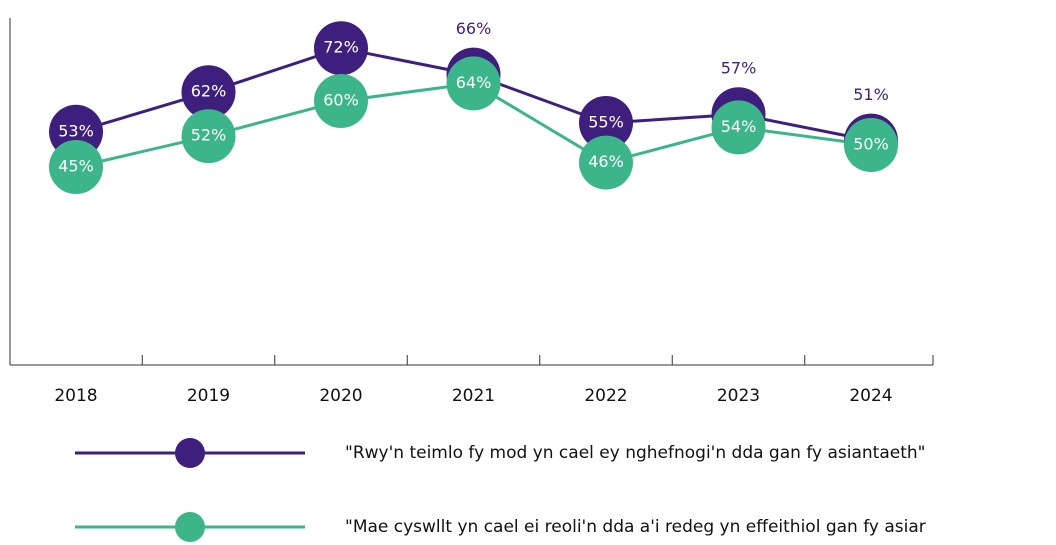 This screenshot has height=545, width=1056. Describe the element at coordinates (76, 130) in the screenshot. I see `data-label: 53%` at that location.